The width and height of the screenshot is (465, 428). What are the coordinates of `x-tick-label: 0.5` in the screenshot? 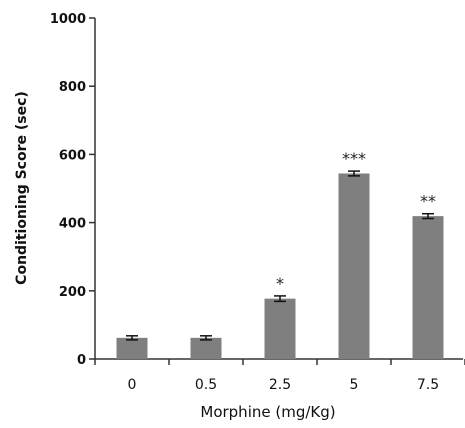 It's located at (206, 385).